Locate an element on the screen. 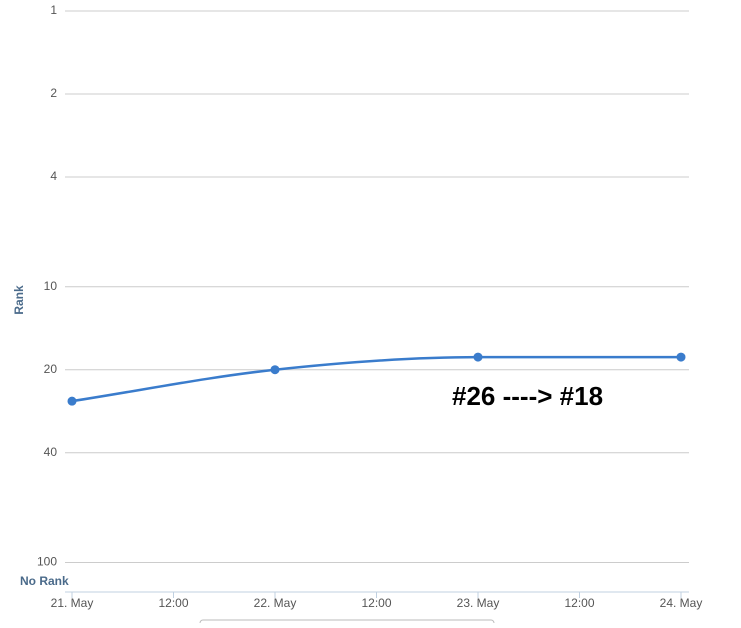 This screenshot has width=741, height=628. y-tick-label: 10 is located at coordinates (51, 286).